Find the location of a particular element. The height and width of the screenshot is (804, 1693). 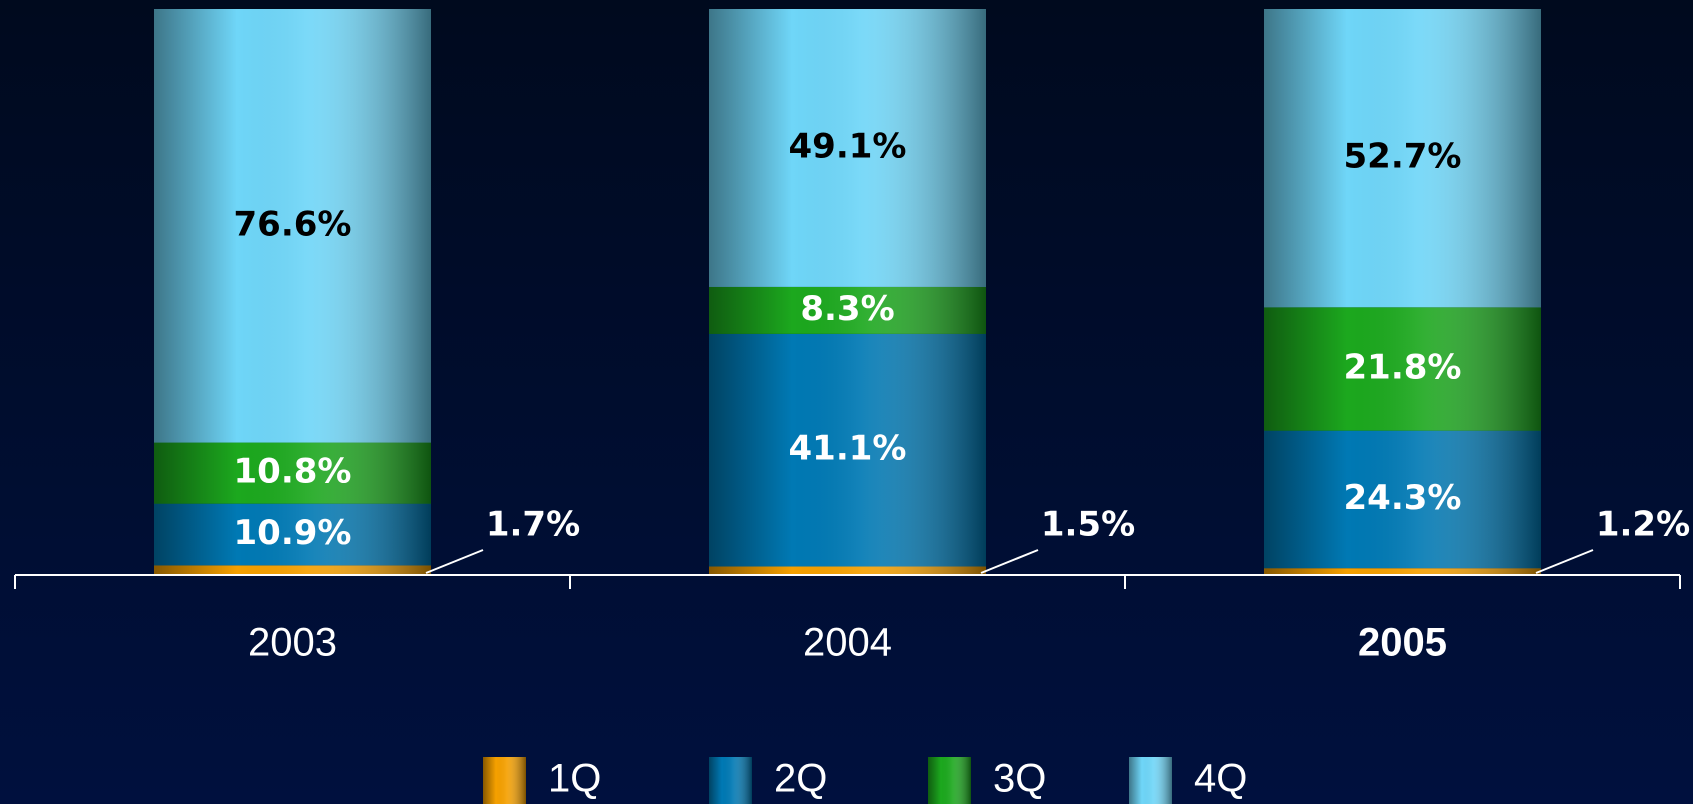

legend-label: 1Q is located at coordinates (574, 779).